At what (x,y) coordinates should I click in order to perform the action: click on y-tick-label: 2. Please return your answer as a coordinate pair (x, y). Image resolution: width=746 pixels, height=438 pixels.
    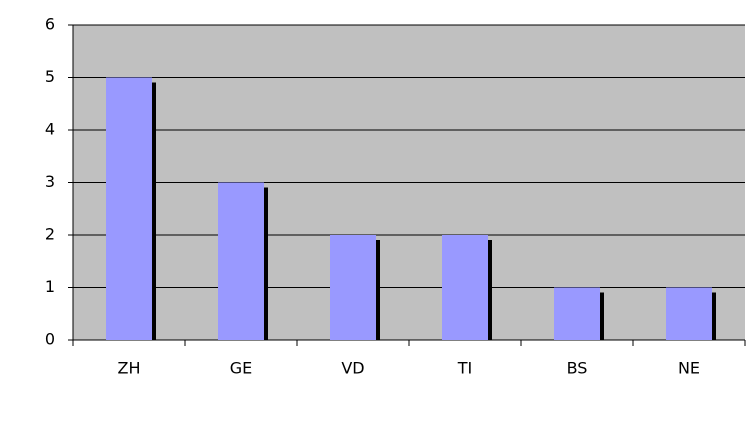
    Looking at the image, I should click on (50, 234).